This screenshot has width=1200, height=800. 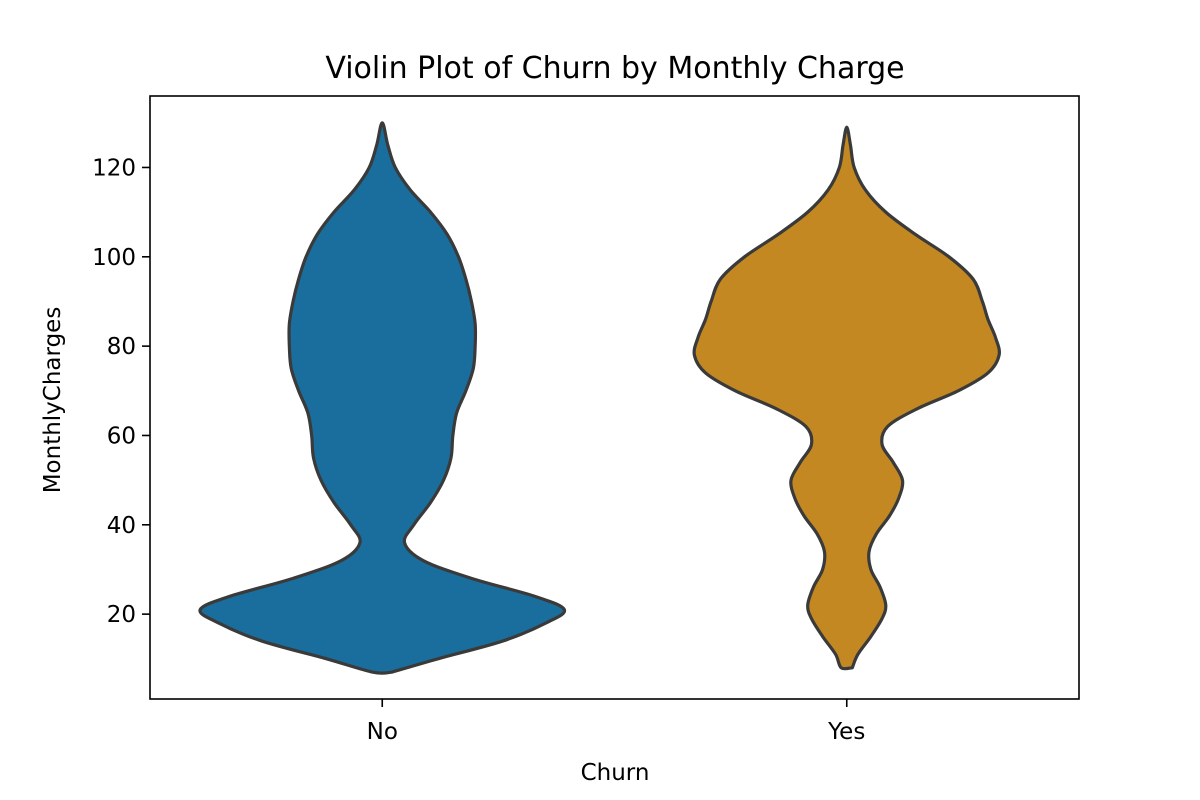 I want to click on y-axis: 20 40 60 80 100 120, so click(x=121, y=391).